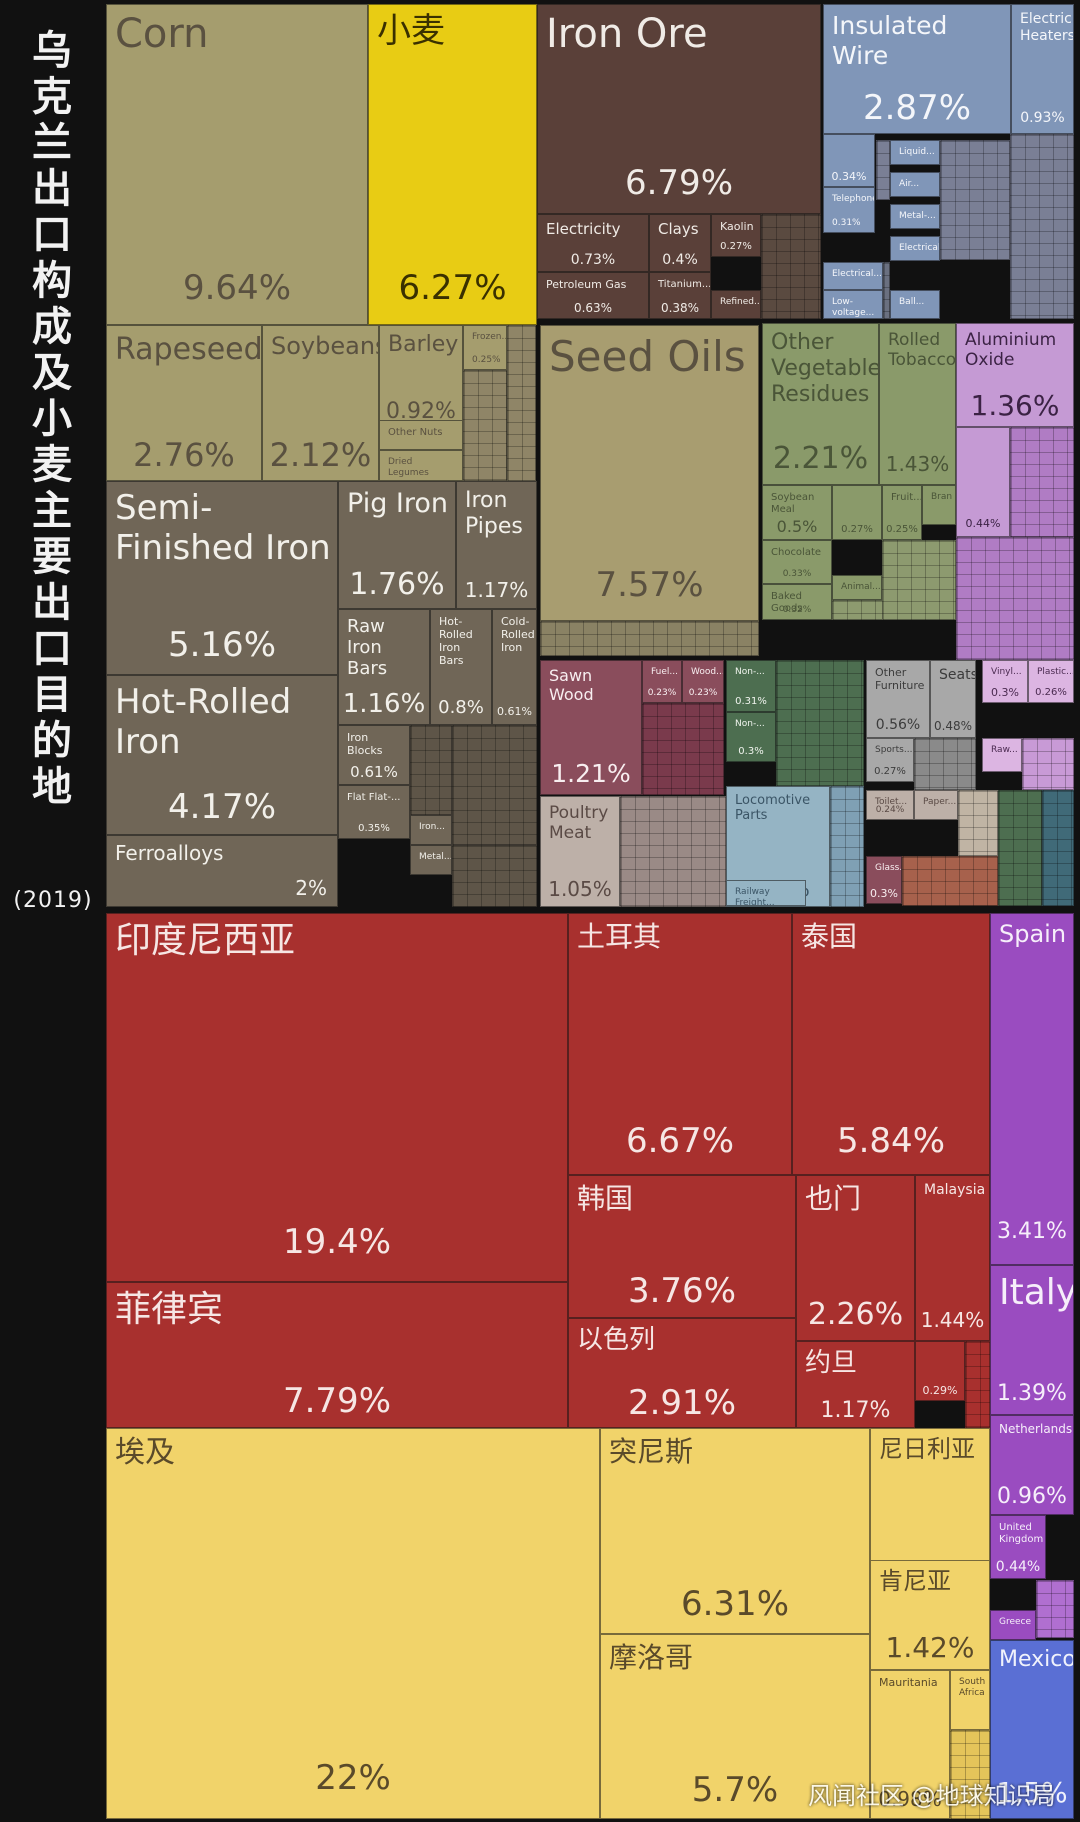 The height and width of the screenshot is (1822, 1080). Describe the element at coordinates (678, 229) in the screenshot. I see `tile-label: Clays` at that location.